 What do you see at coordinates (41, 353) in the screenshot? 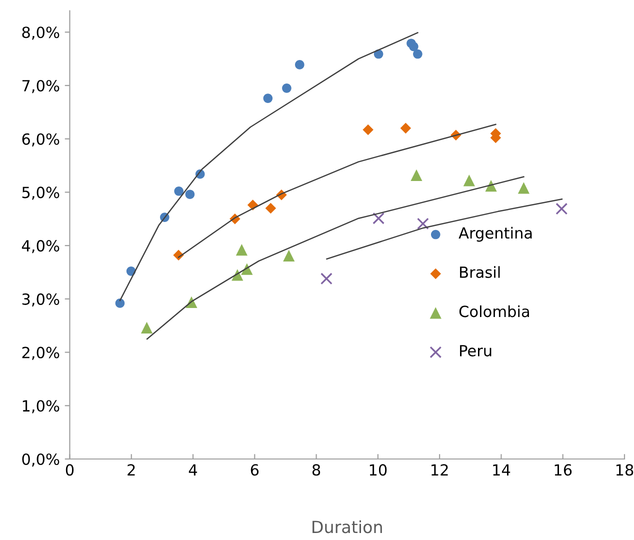
I see `y-tick-label: 2,0%` at bounding box center [41, 353].